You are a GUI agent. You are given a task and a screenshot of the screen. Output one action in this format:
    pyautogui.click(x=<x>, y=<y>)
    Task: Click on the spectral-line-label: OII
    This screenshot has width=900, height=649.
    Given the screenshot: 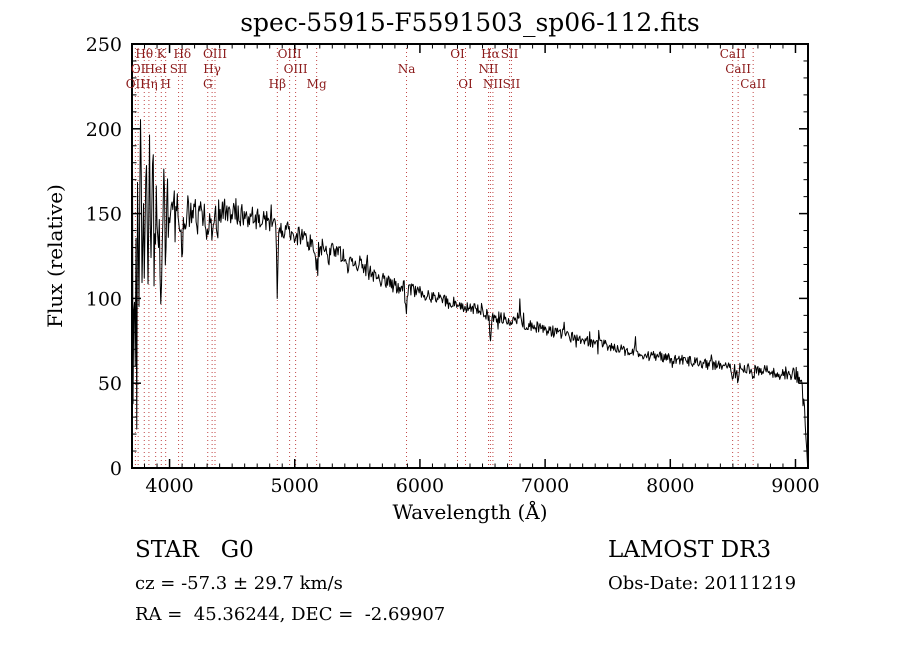 What is the action you would take?
    pyautogui.click(x=136, y=84)
    